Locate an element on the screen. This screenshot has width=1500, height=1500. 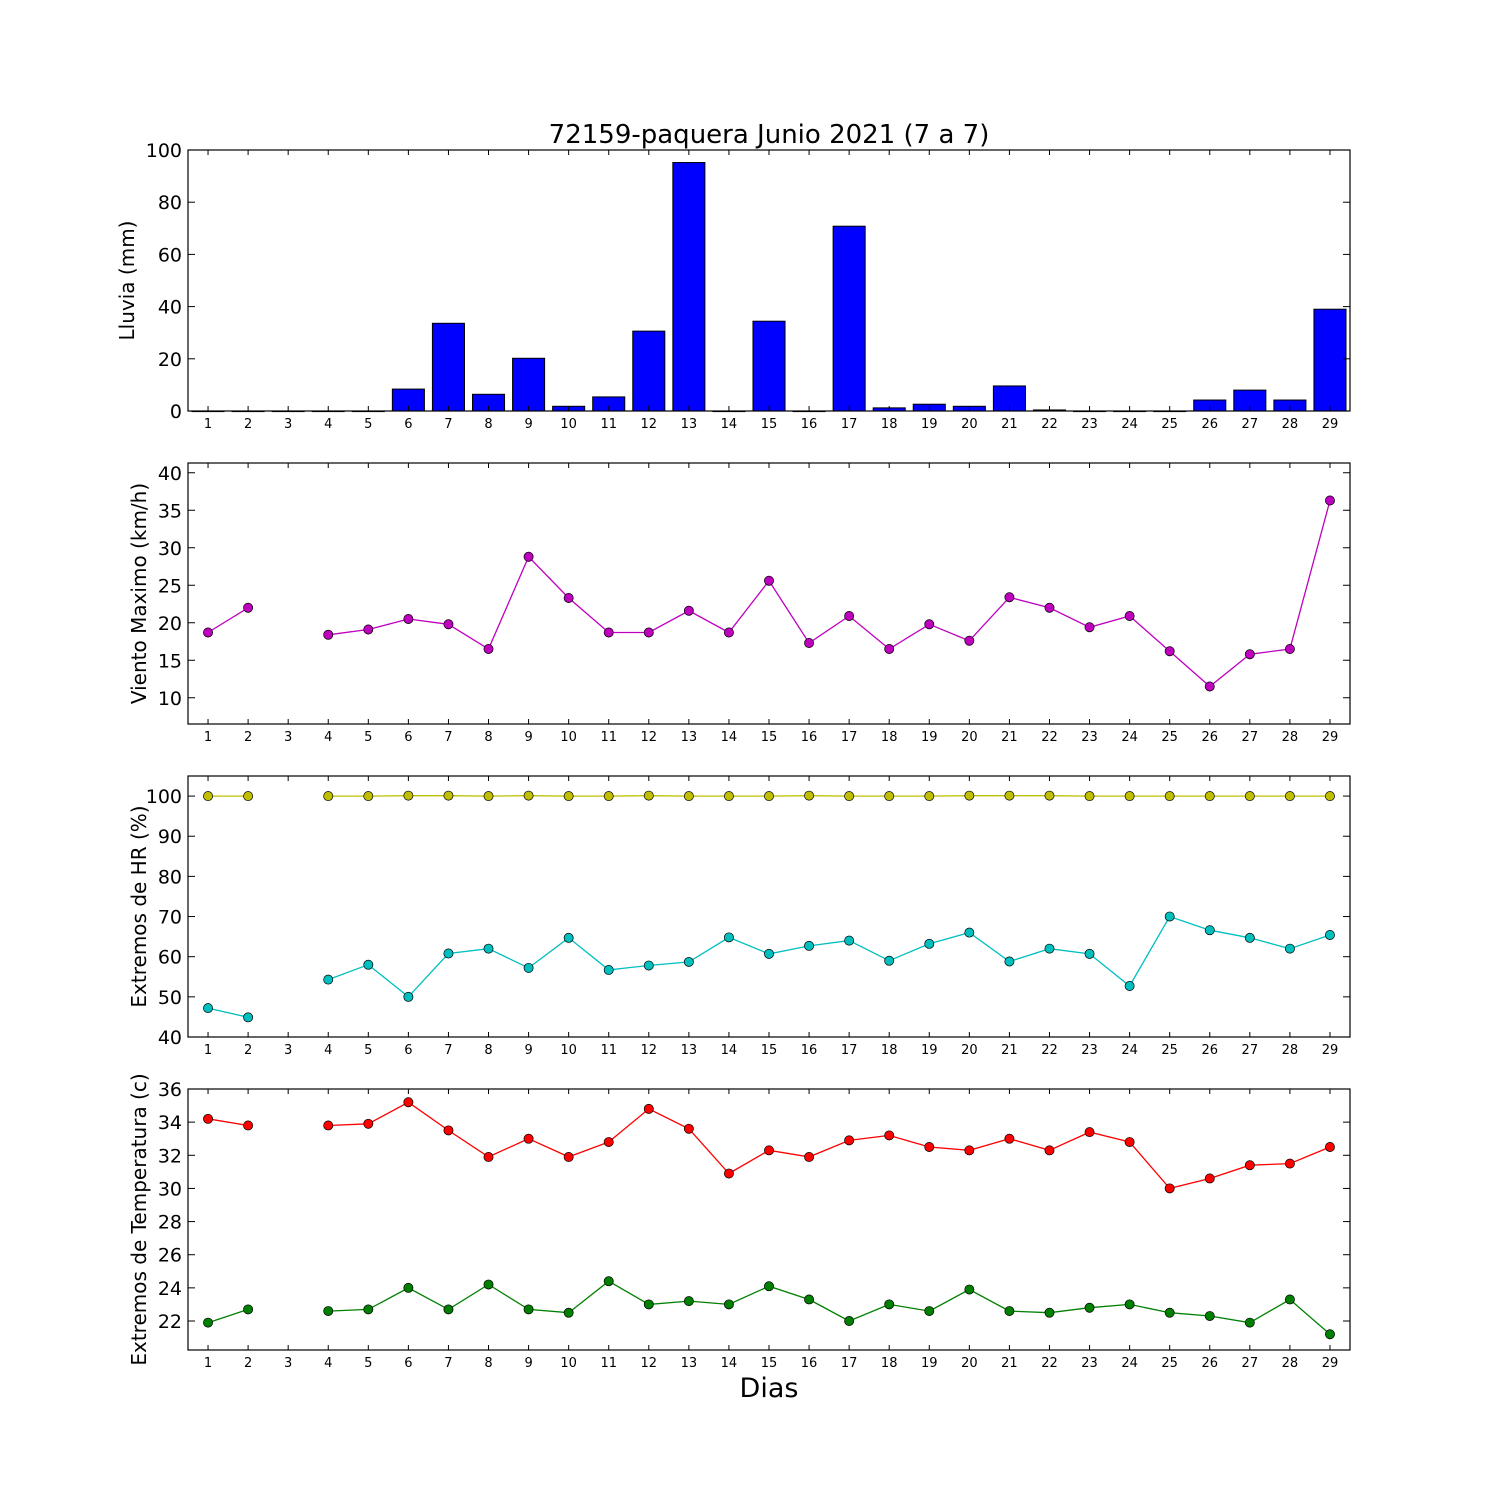
x-tick-label: 4 is located at coordinates (328, 424).